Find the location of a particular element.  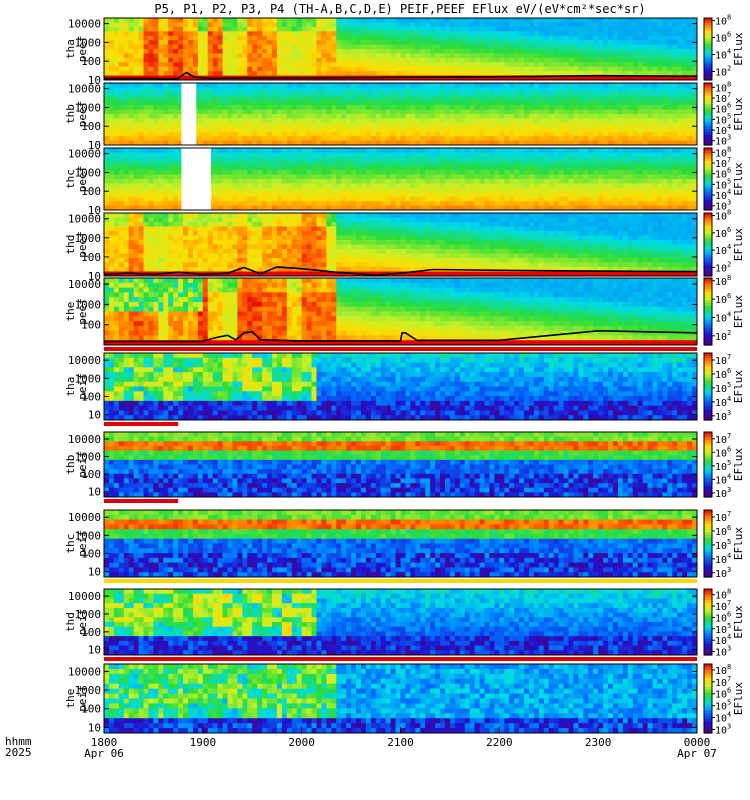

y-tick-label: 10000 is located at coordinates (84, 24).